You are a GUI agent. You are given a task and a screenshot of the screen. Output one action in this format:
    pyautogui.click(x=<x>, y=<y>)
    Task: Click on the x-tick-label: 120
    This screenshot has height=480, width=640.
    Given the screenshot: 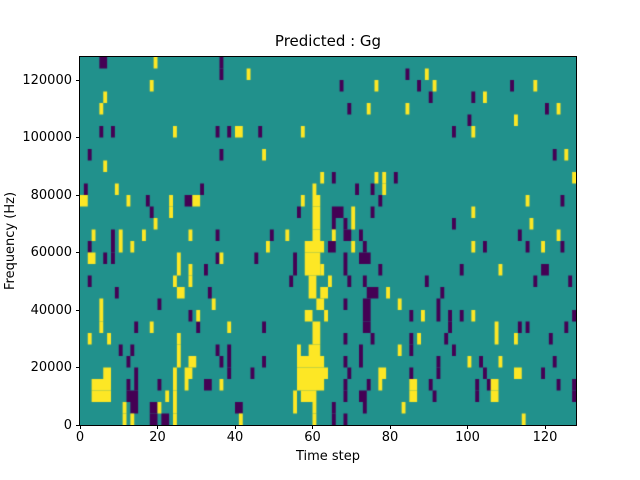 What is the action you would take?
    pyautogui.click(x=545, y=437)
    